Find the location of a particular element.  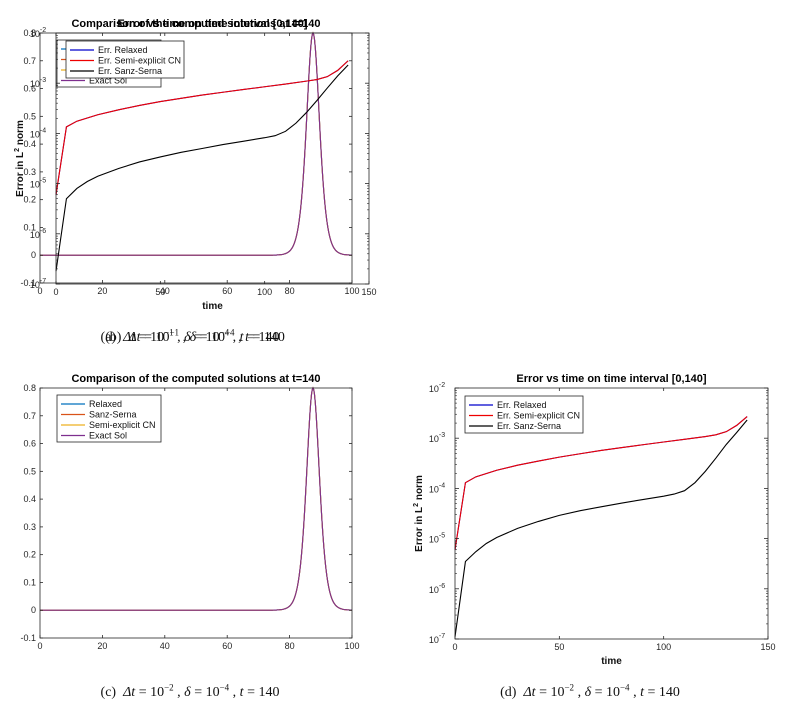

series-line-err-relaxed is located at coordinates (202, 127).